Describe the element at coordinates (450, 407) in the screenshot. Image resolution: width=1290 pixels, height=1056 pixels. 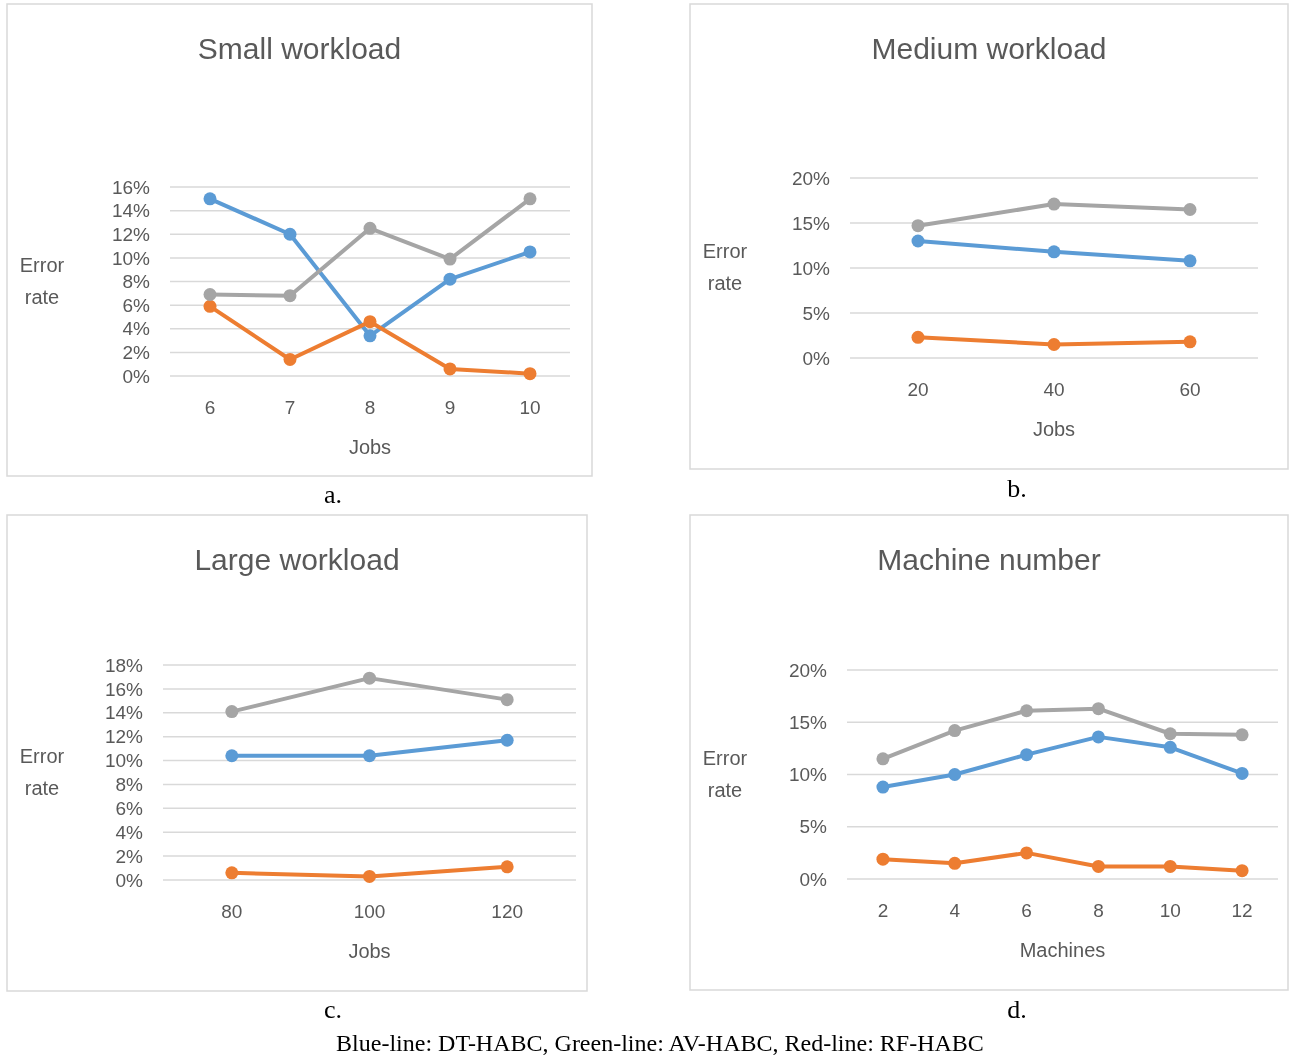
I see `x-tick-label: 9` at that location.